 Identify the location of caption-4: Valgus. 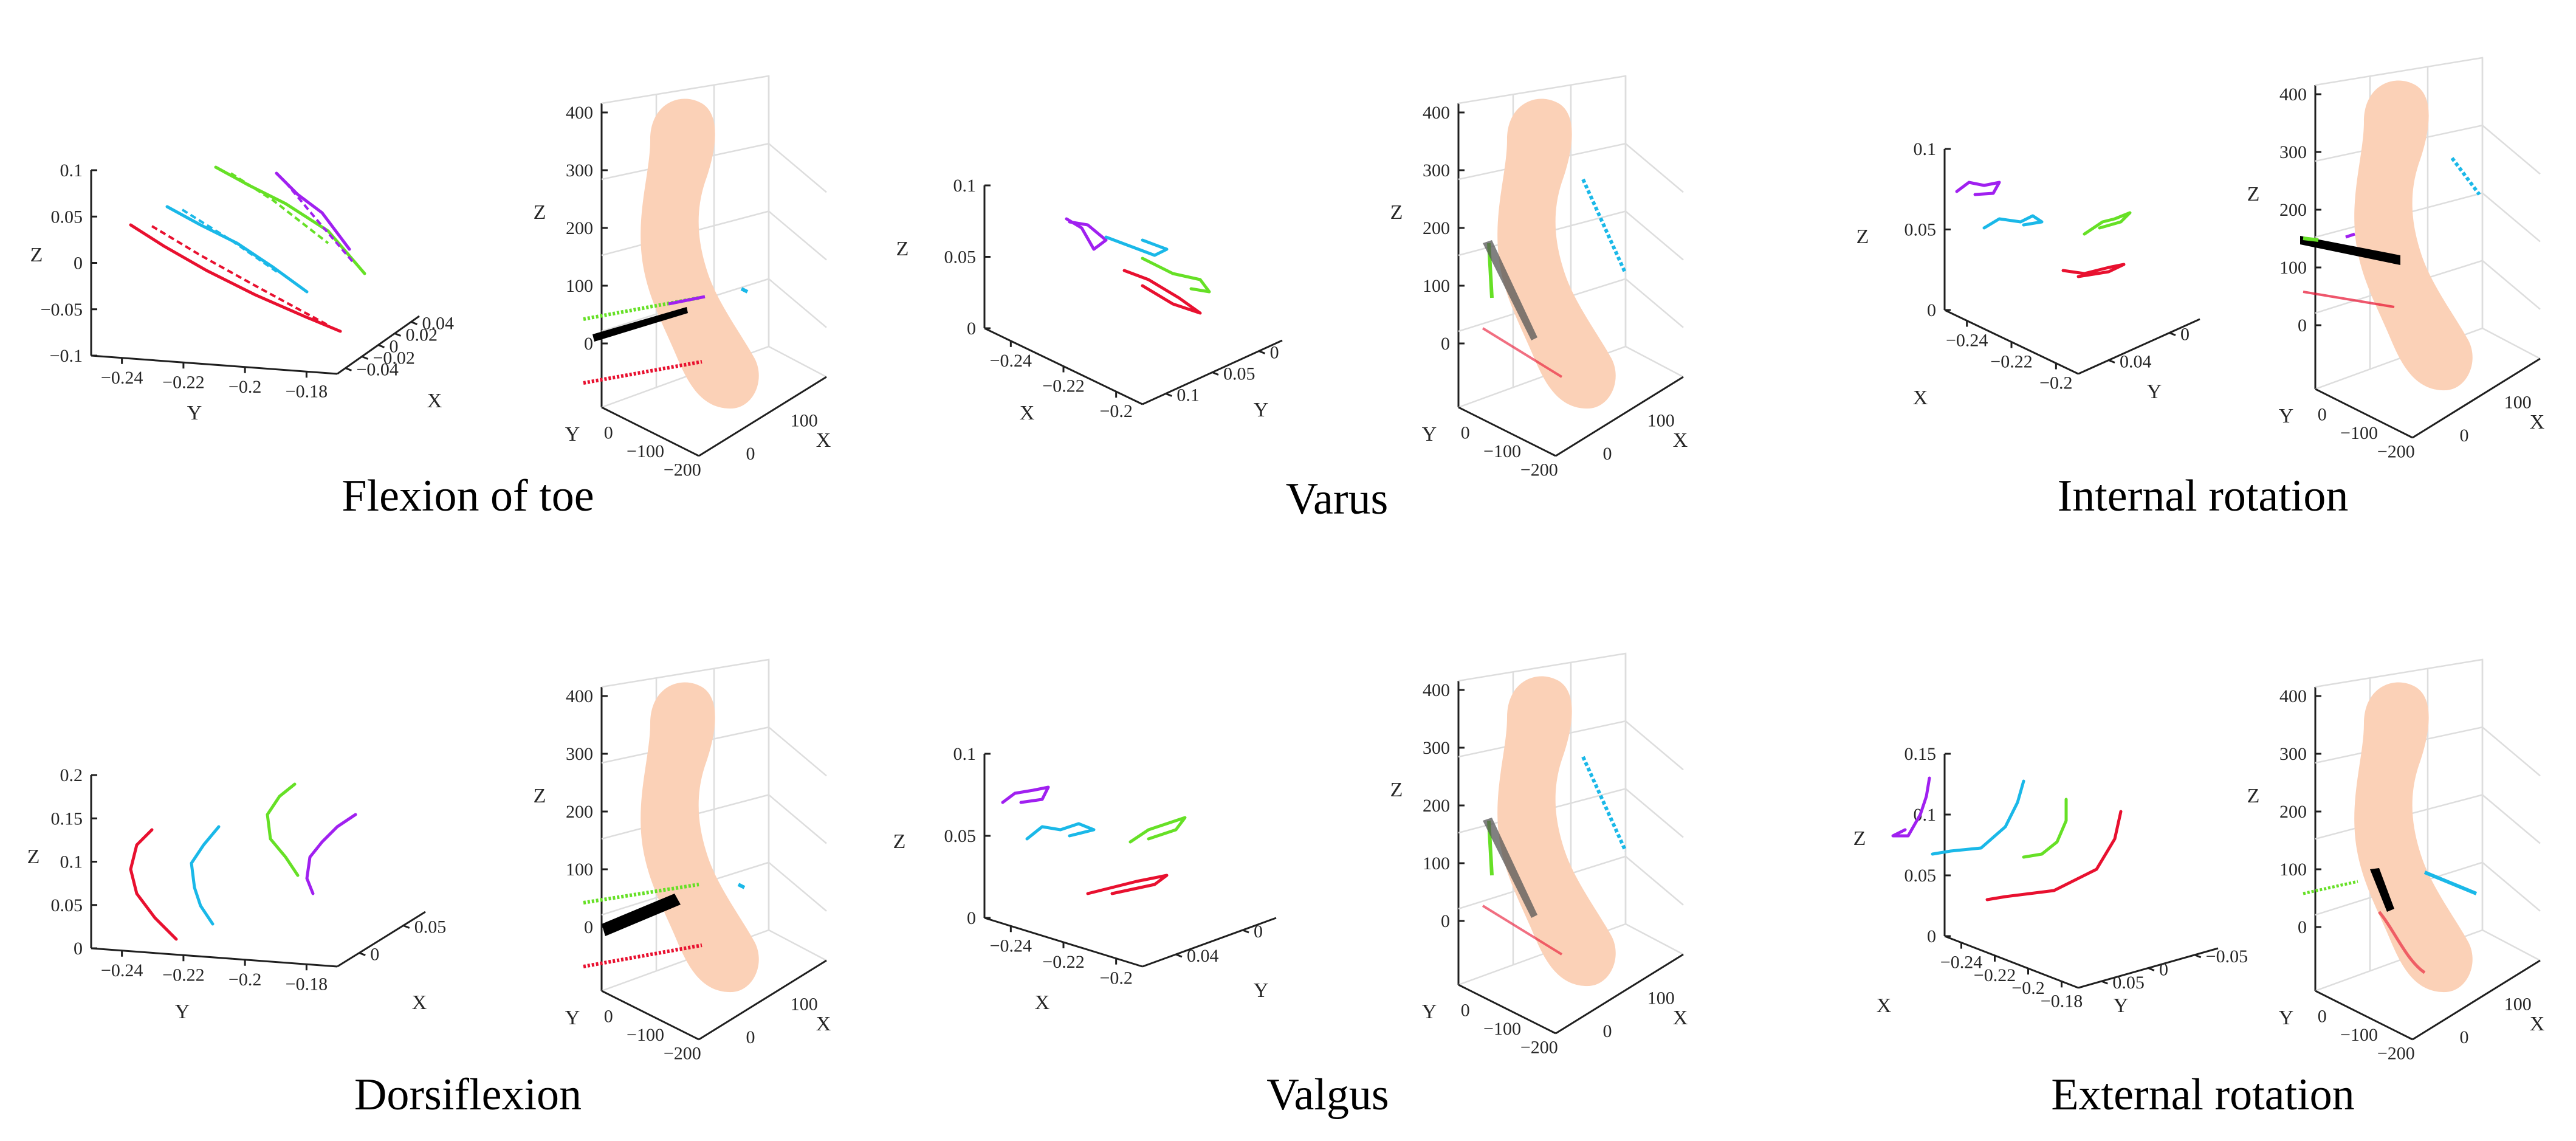
(1327, 1095).